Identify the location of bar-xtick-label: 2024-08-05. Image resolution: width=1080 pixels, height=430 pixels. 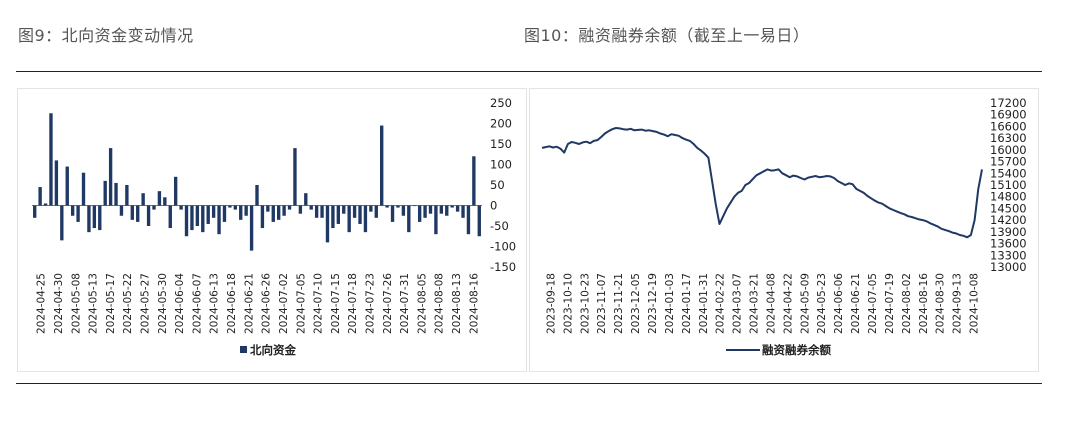
(422, 303).